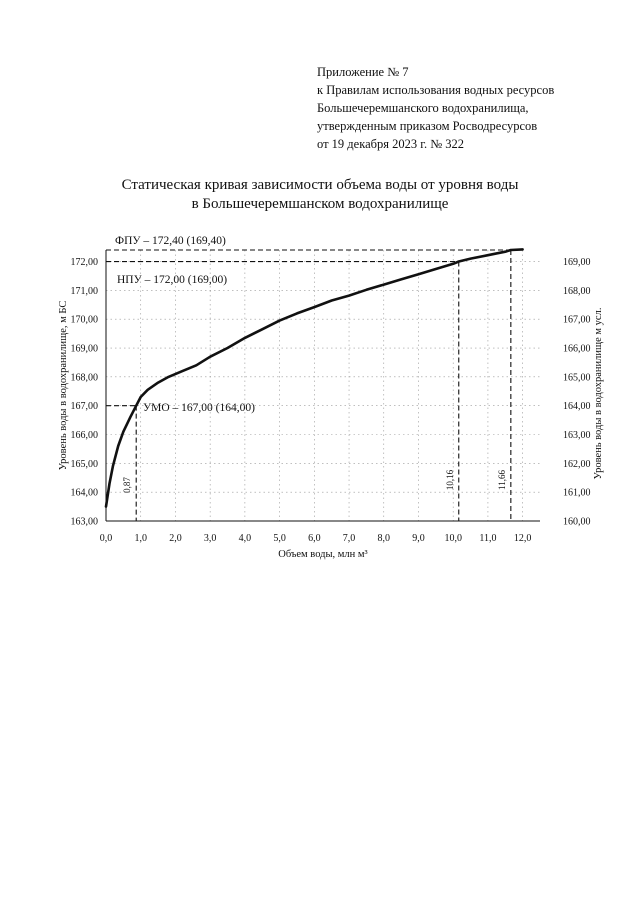  Describe the element at coordinates (427, 126) in the screenshot. I see `appendix-line: утвержденным приказом Росводресурсов` at that location.